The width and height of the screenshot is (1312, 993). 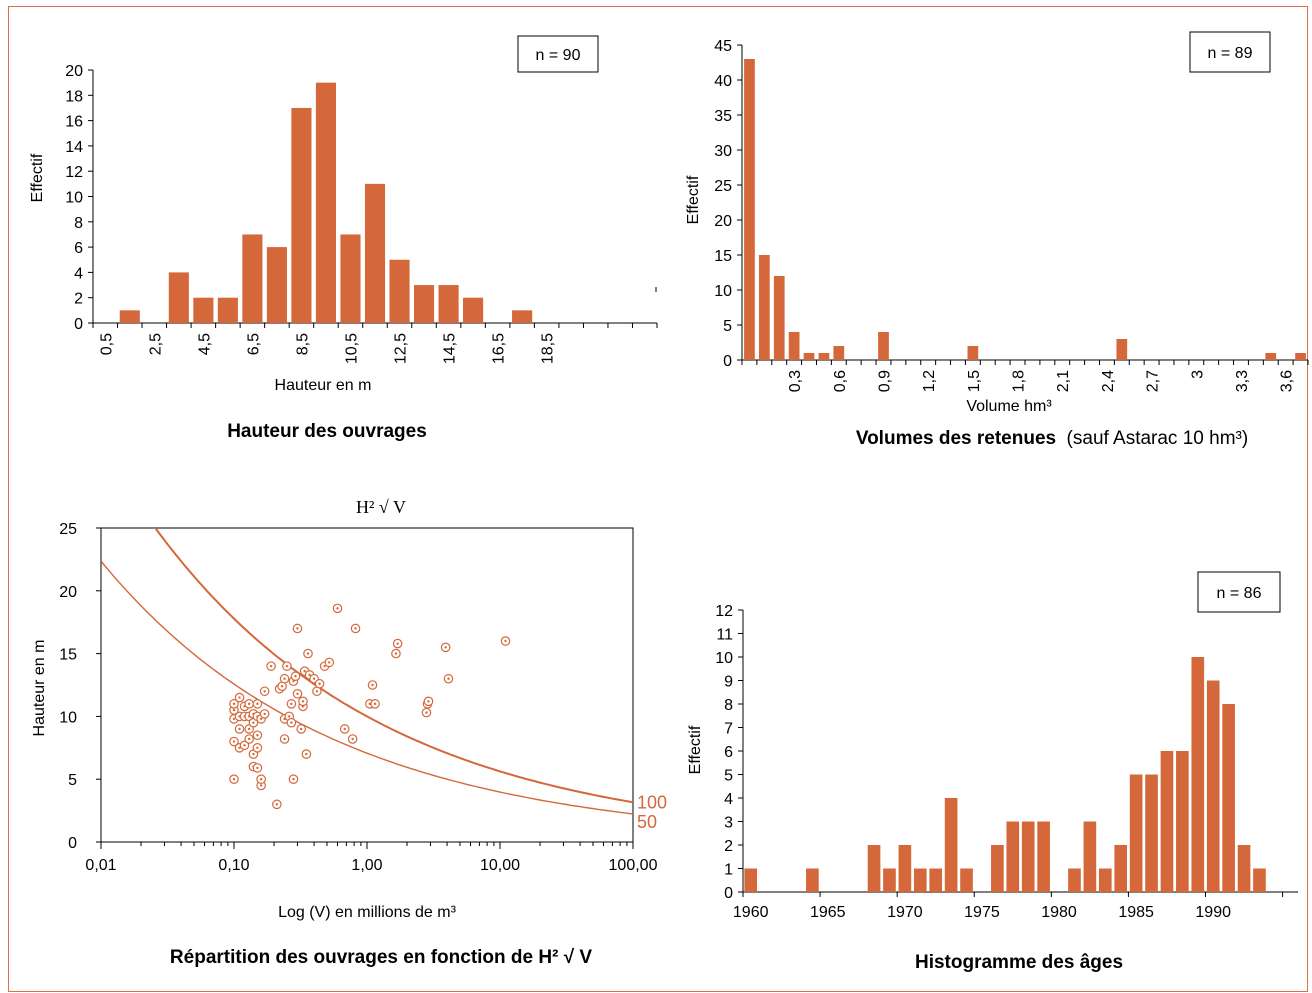 What do you see at coordinates (828, 912) in the screenshot?
I see `x-tick-label: 1965` at bounding box center [828, 912].